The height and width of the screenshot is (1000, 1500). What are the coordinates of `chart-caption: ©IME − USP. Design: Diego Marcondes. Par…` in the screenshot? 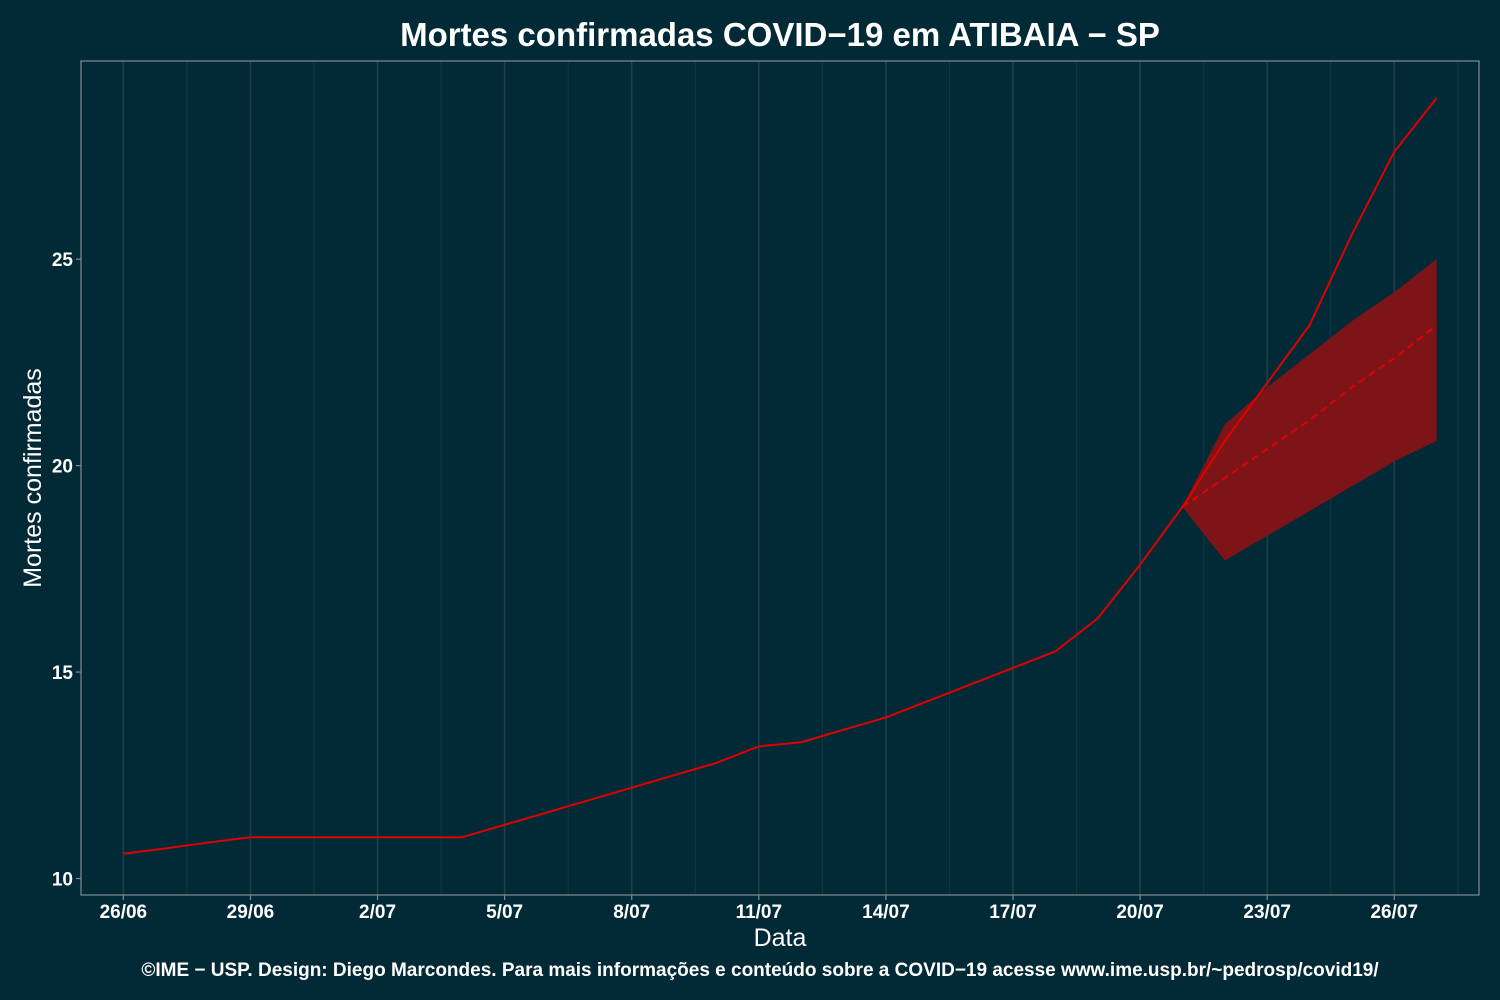 It's located at (760, 970).